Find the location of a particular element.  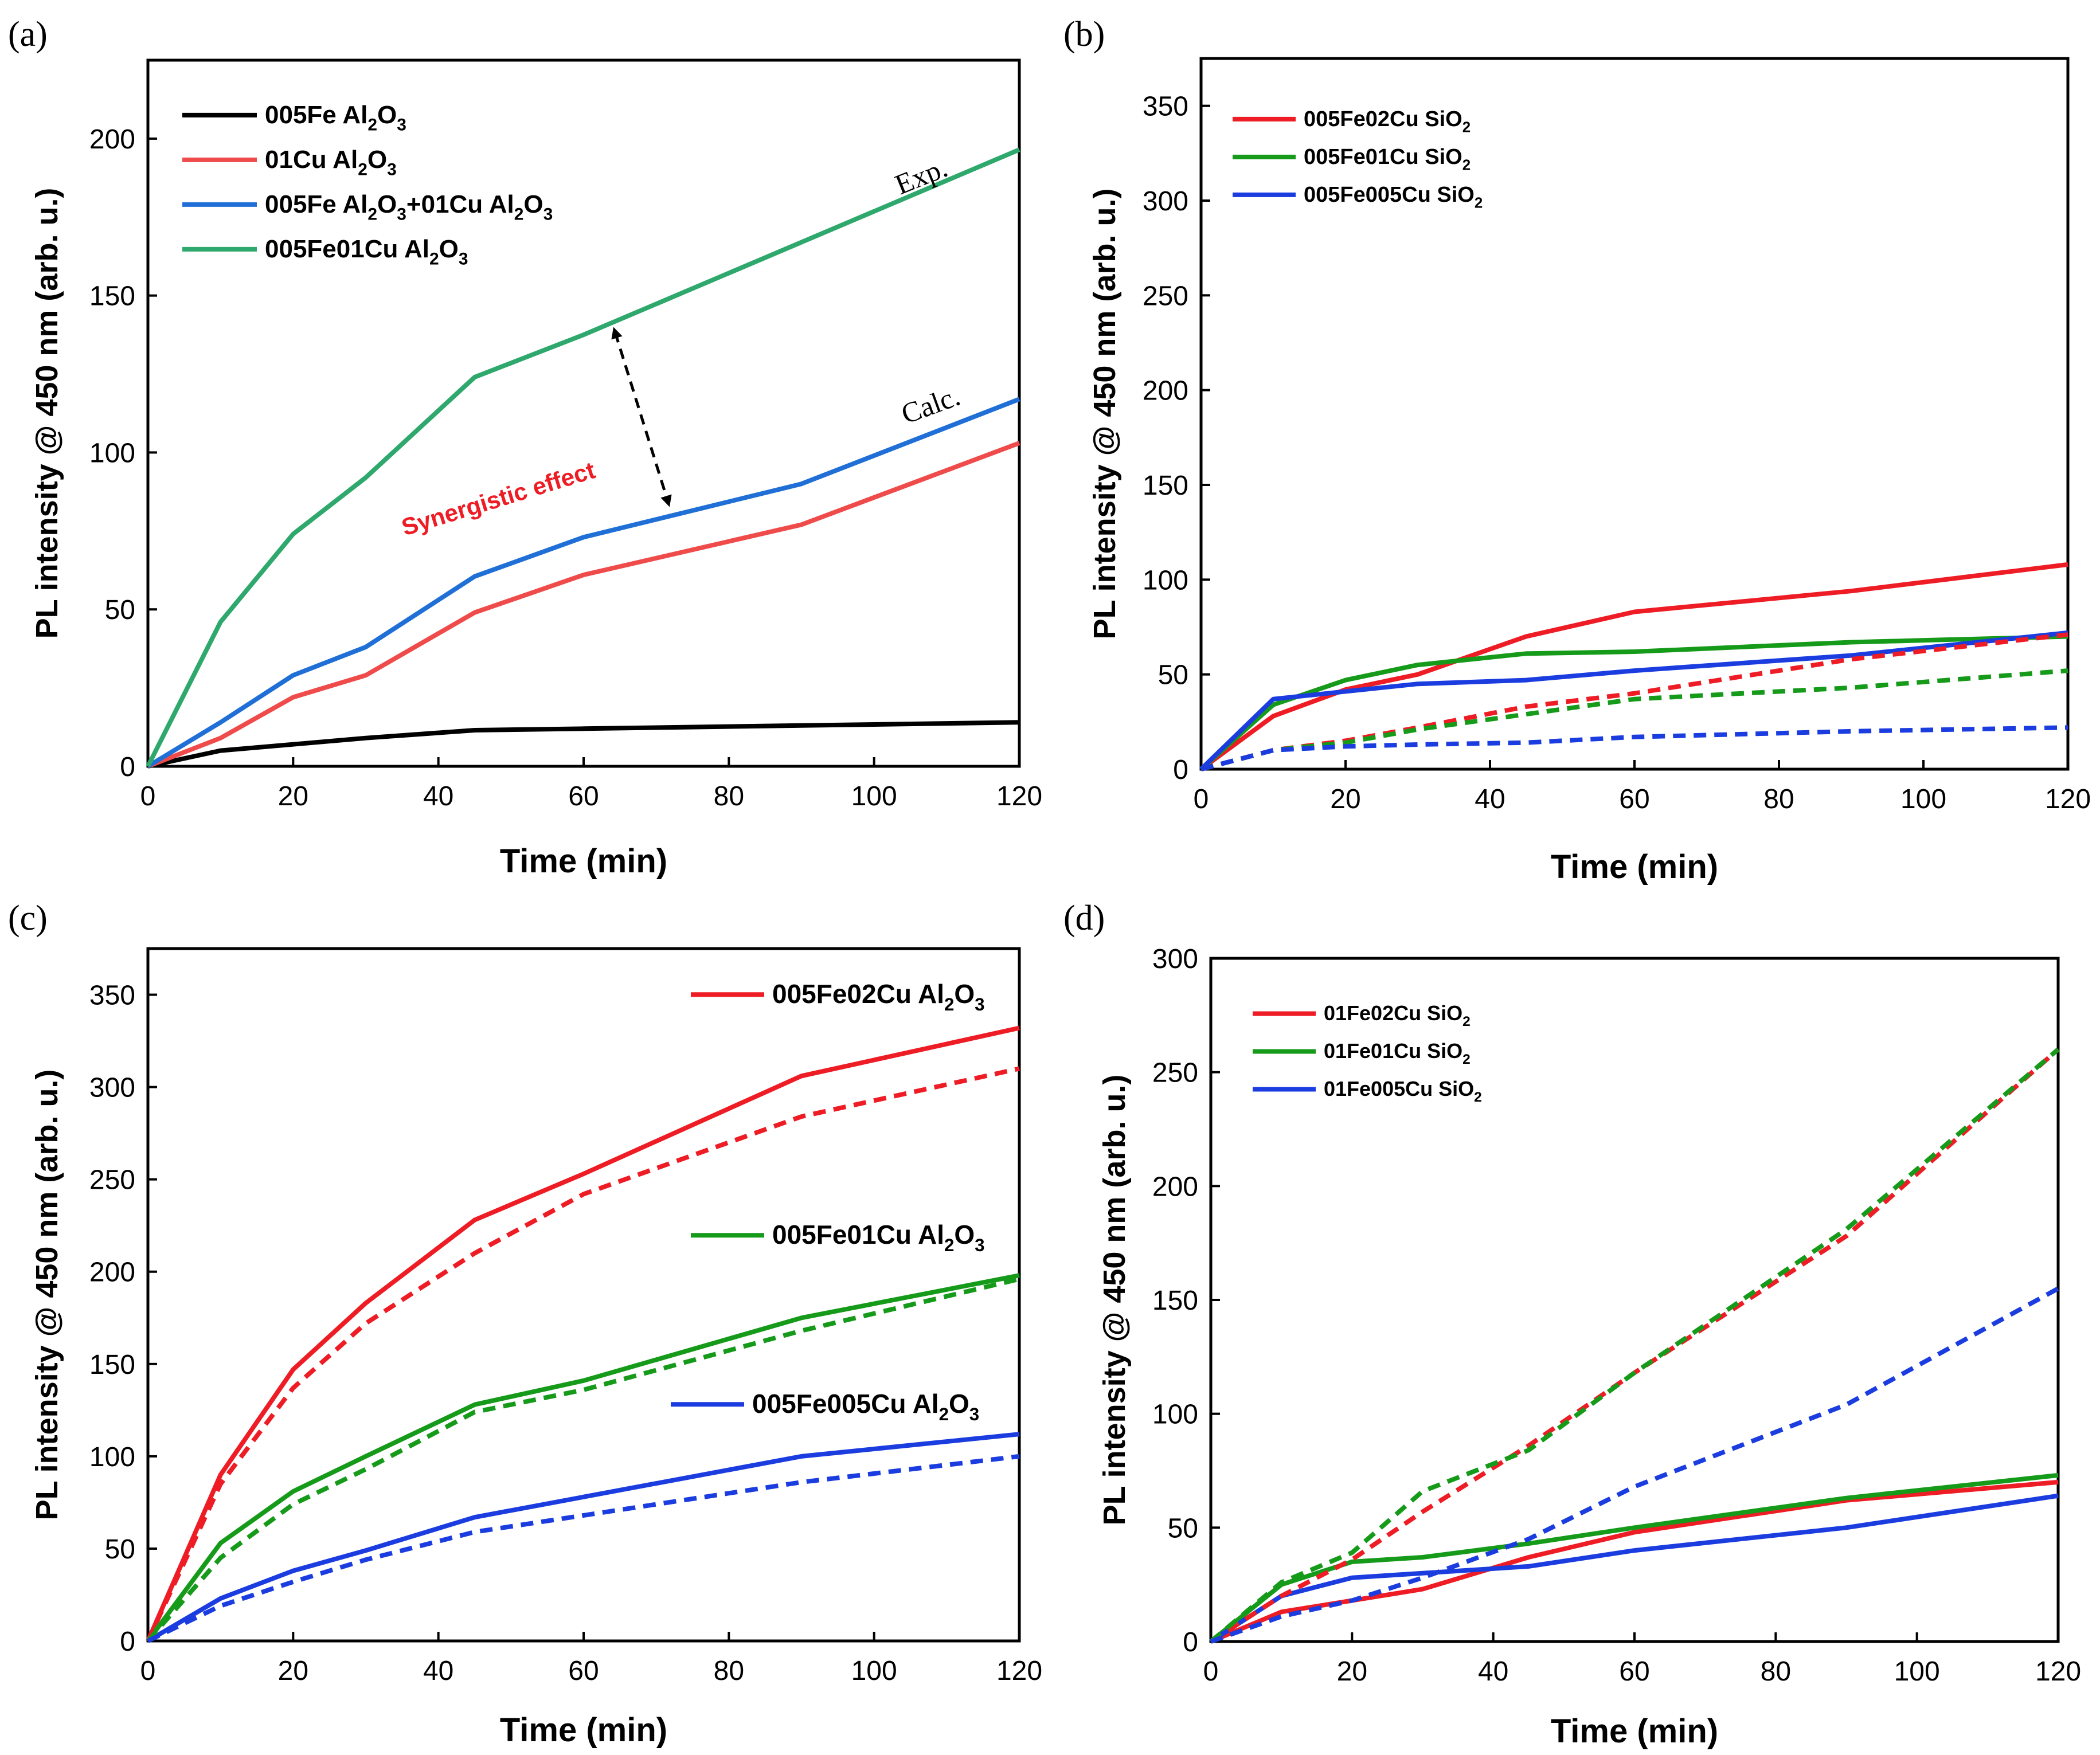

series-line-005fe02cu-al2o3 is located at coordinates (583, 1333).